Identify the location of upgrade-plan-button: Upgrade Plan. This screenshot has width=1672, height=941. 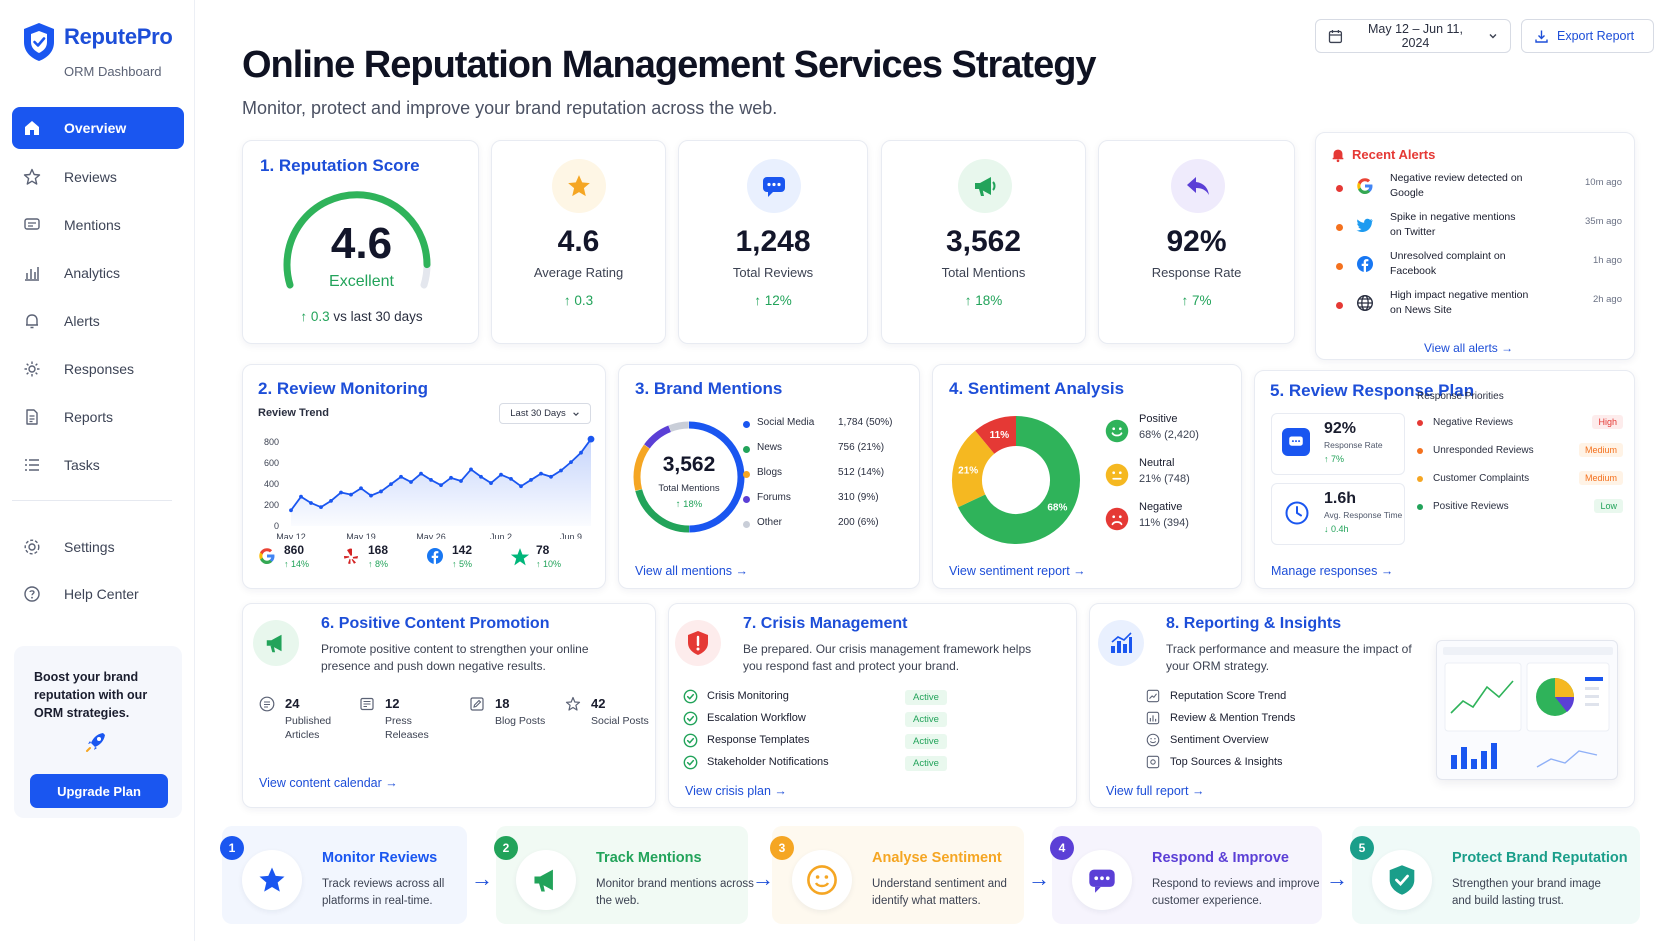
(99, 791).